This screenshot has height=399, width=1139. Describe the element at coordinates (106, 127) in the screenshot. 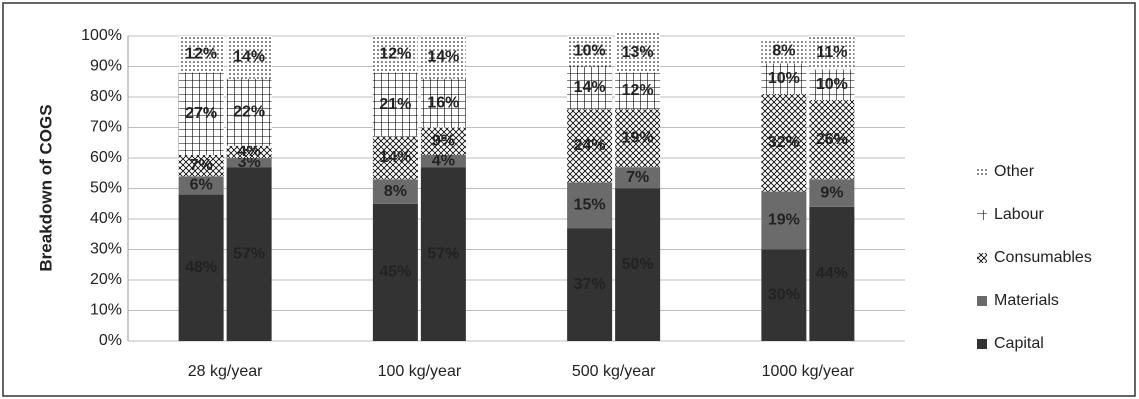

I see `y-tick-label: 70%` at that location.